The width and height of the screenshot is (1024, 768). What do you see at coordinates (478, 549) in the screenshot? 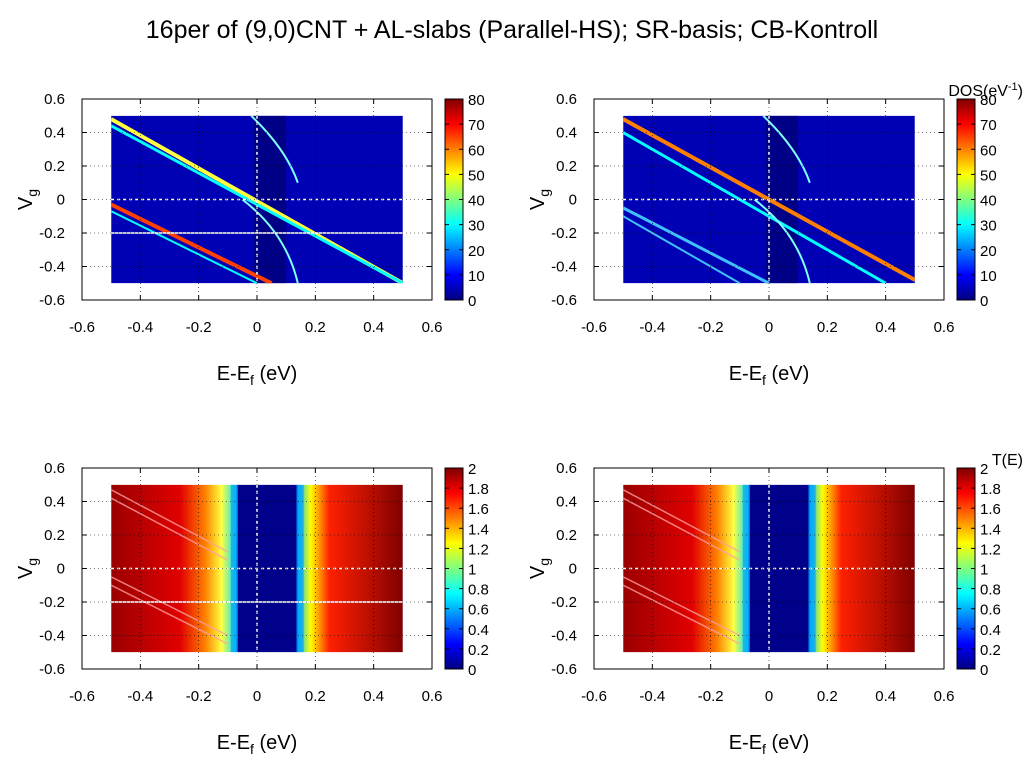
I see `colorbar-tick-label: 1.2` at bounding box center [478, 549].